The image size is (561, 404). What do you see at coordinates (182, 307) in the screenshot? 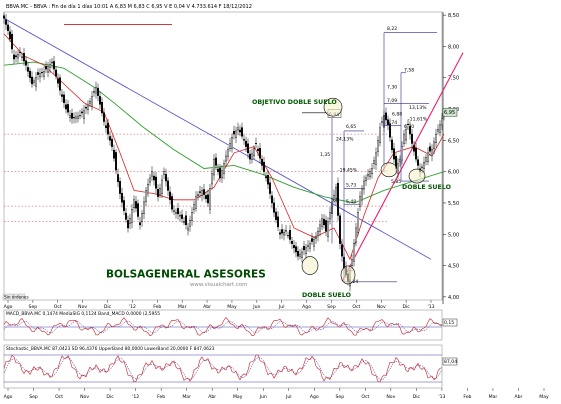
I see `x-tick-label: Mar` at bounding box center [182, 307].